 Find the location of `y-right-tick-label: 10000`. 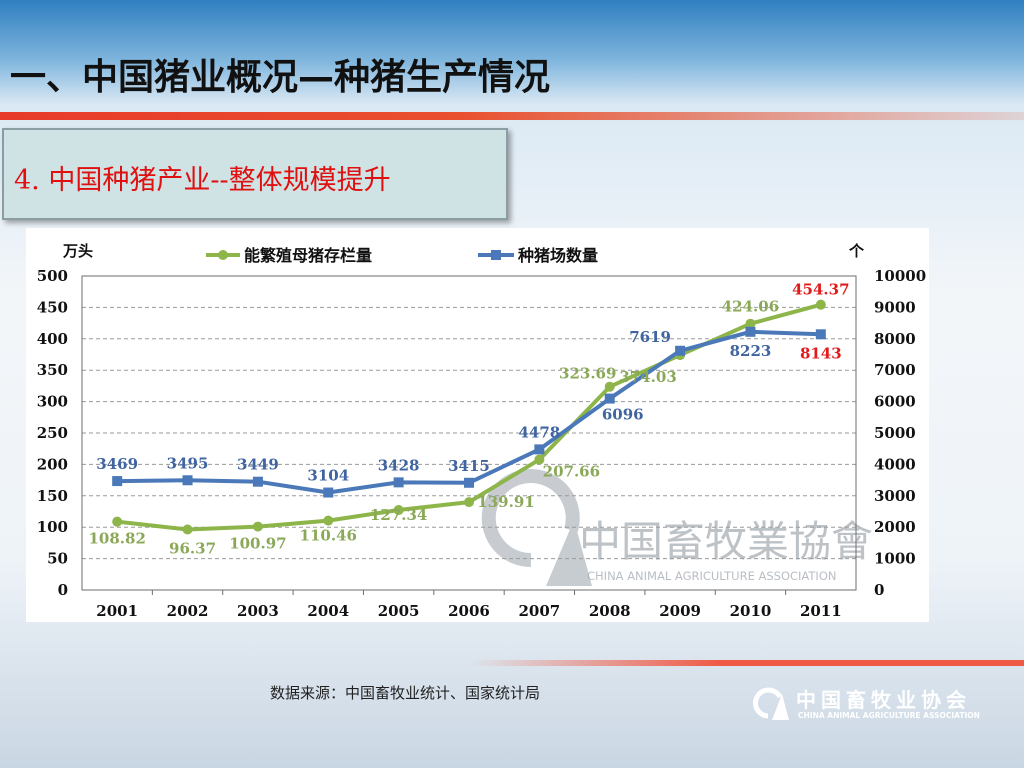

y-right-tick-label: 10000 is located at coordinates (900, 276).